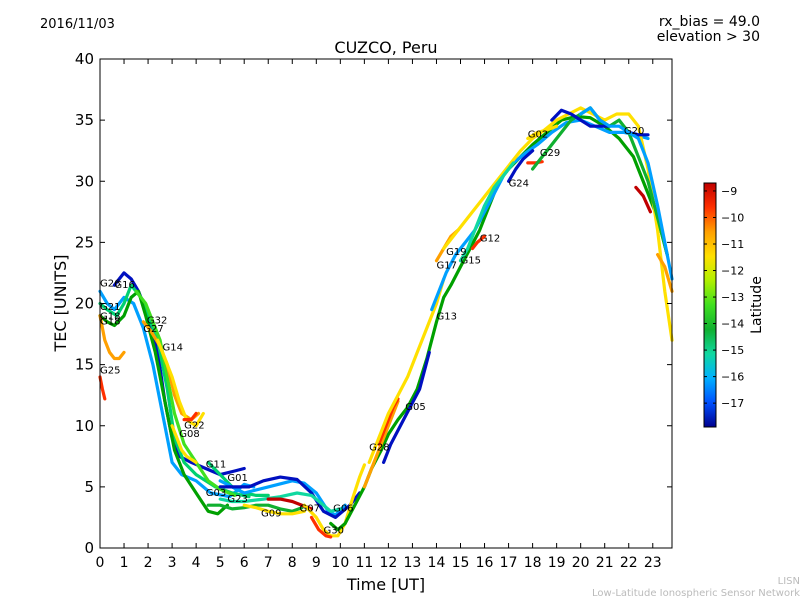  I want to click on y-tick-label: 20, so click(84, 304).